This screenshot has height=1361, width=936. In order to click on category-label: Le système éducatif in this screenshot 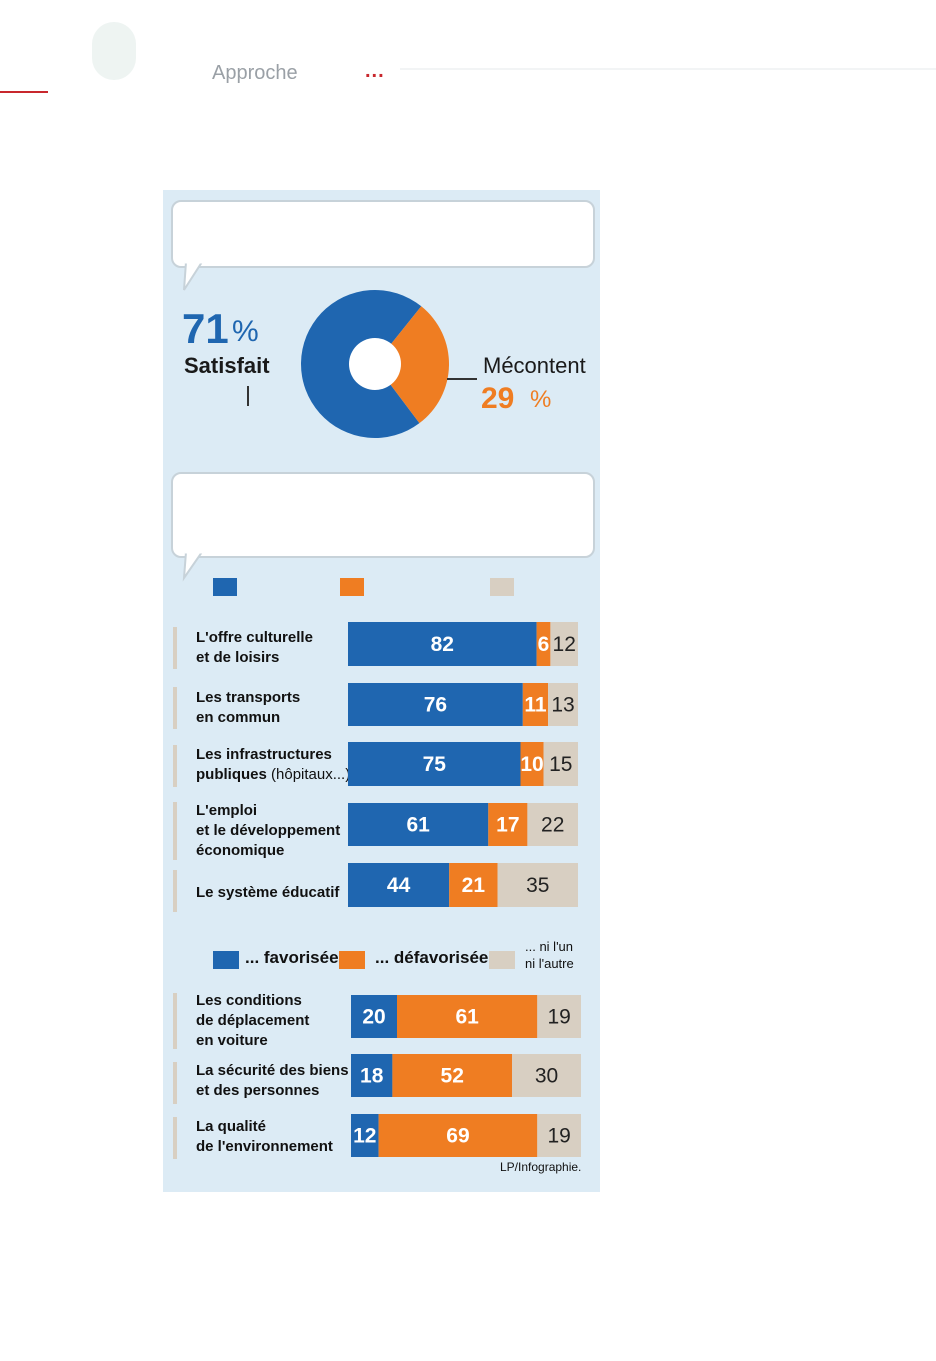, I will do `click(268, 892)`.